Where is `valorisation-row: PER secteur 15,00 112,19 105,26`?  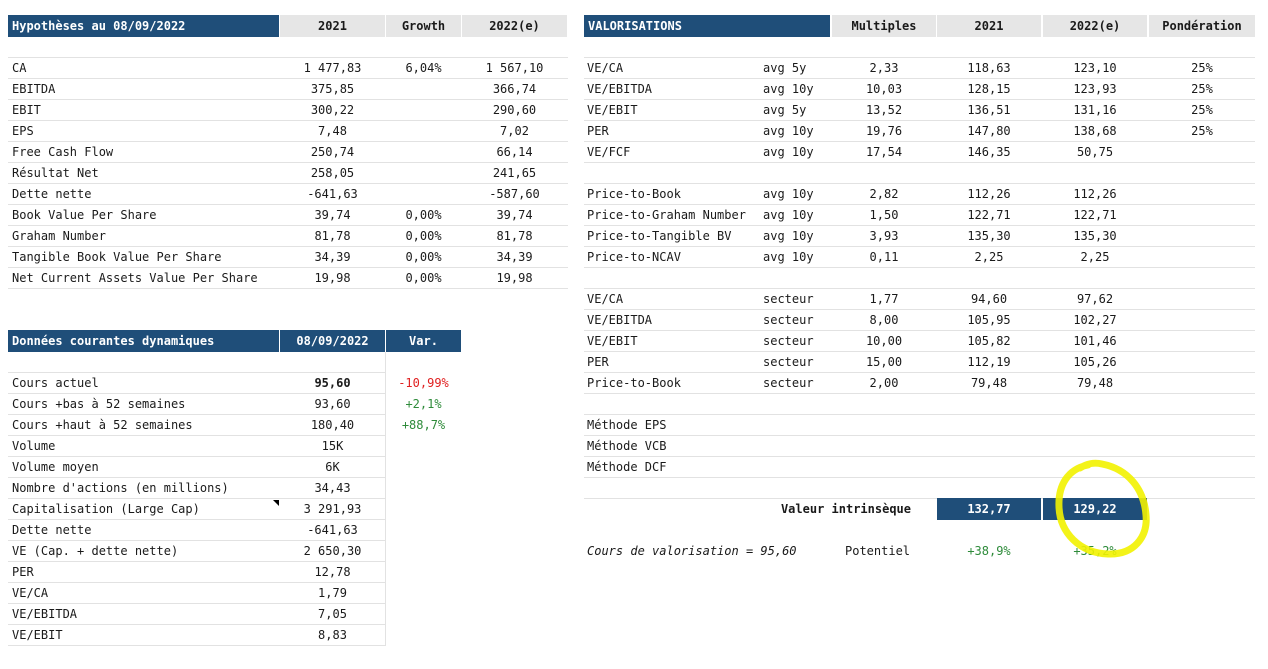 valorisation-row: PER secteur 15,00 112,19 105,26 is located at coordinates (919, 362).